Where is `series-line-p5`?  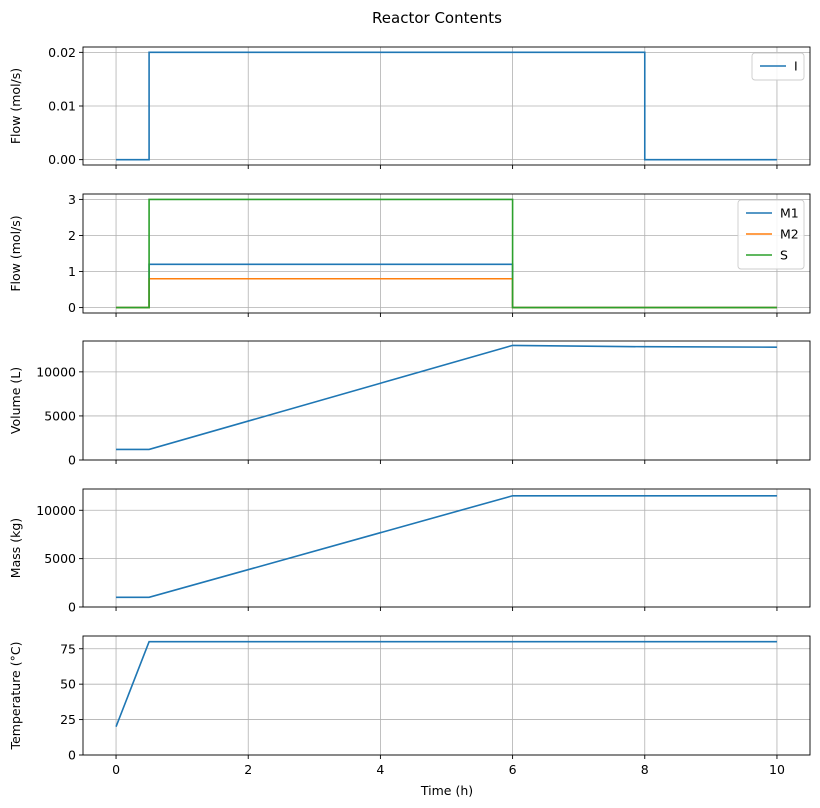 series-line-p5 is located at coordinates (446, 683).